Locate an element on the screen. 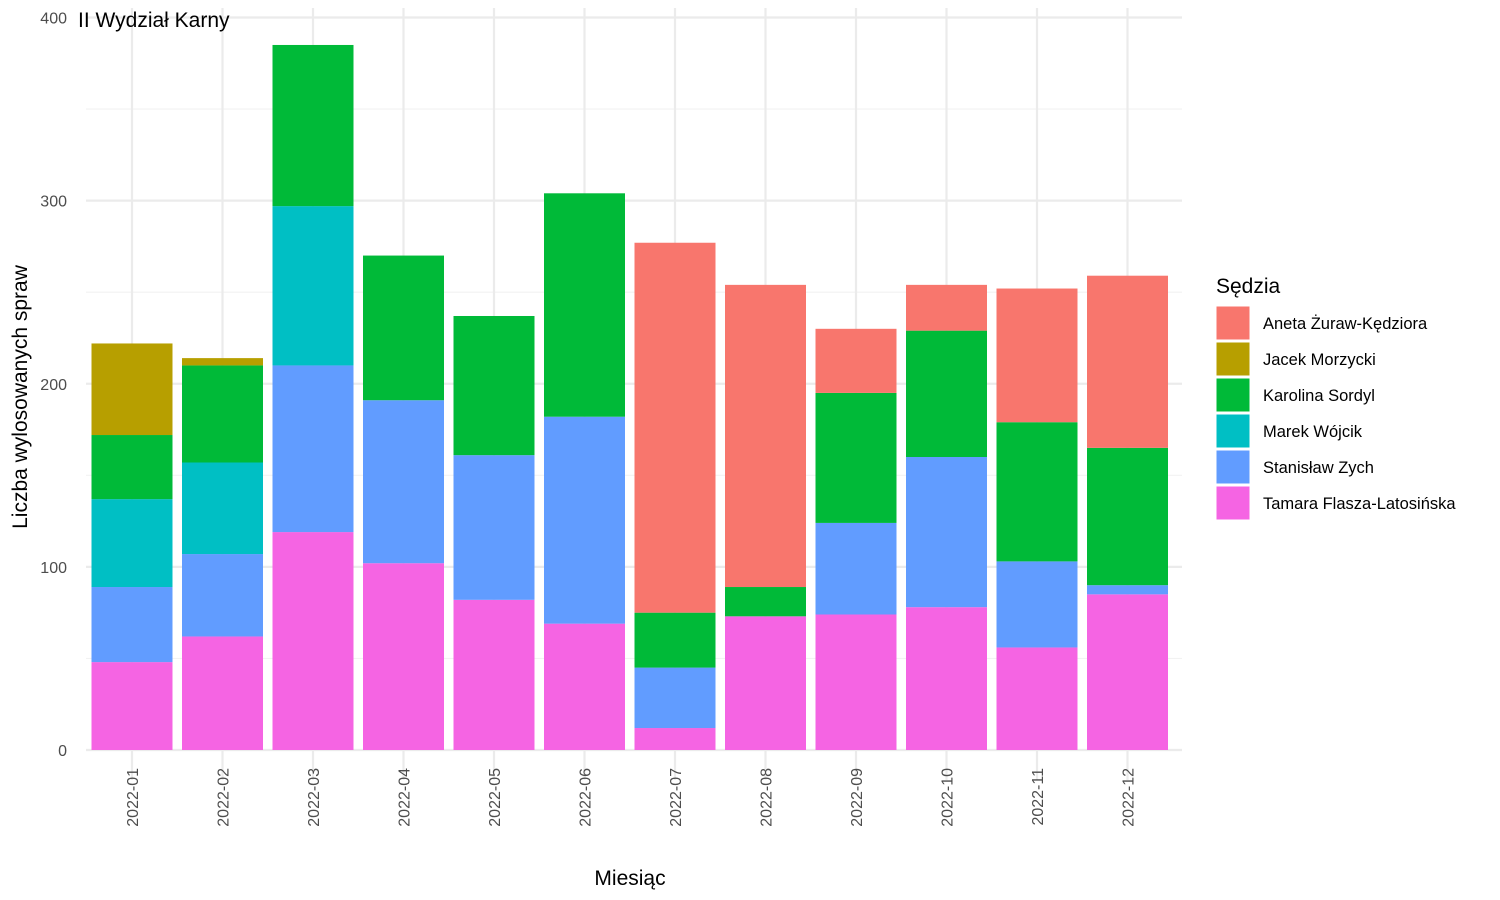 The height and width of the screenshot is (900, 1500). legend-label: Tamara Flasza-Latosińska is located at coordinates (1359, 504).